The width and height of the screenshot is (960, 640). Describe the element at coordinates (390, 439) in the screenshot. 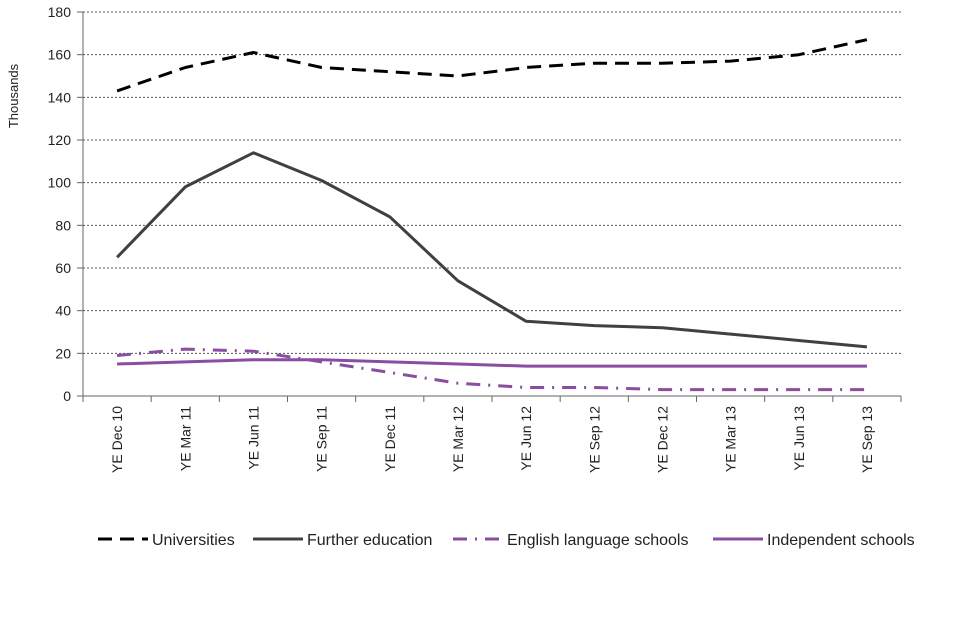

I see `x-tick-label: YE Dec 11` at that location.